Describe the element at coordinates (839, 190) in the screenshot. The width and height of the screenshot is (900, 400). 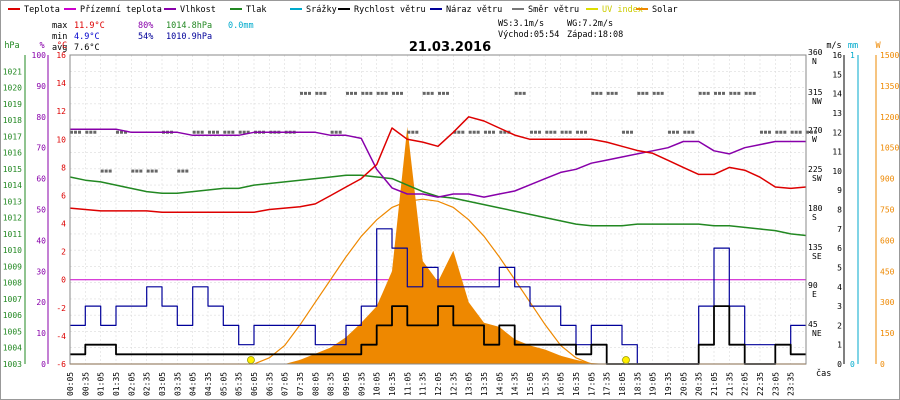
I see `wind-tick: 9` at that location.